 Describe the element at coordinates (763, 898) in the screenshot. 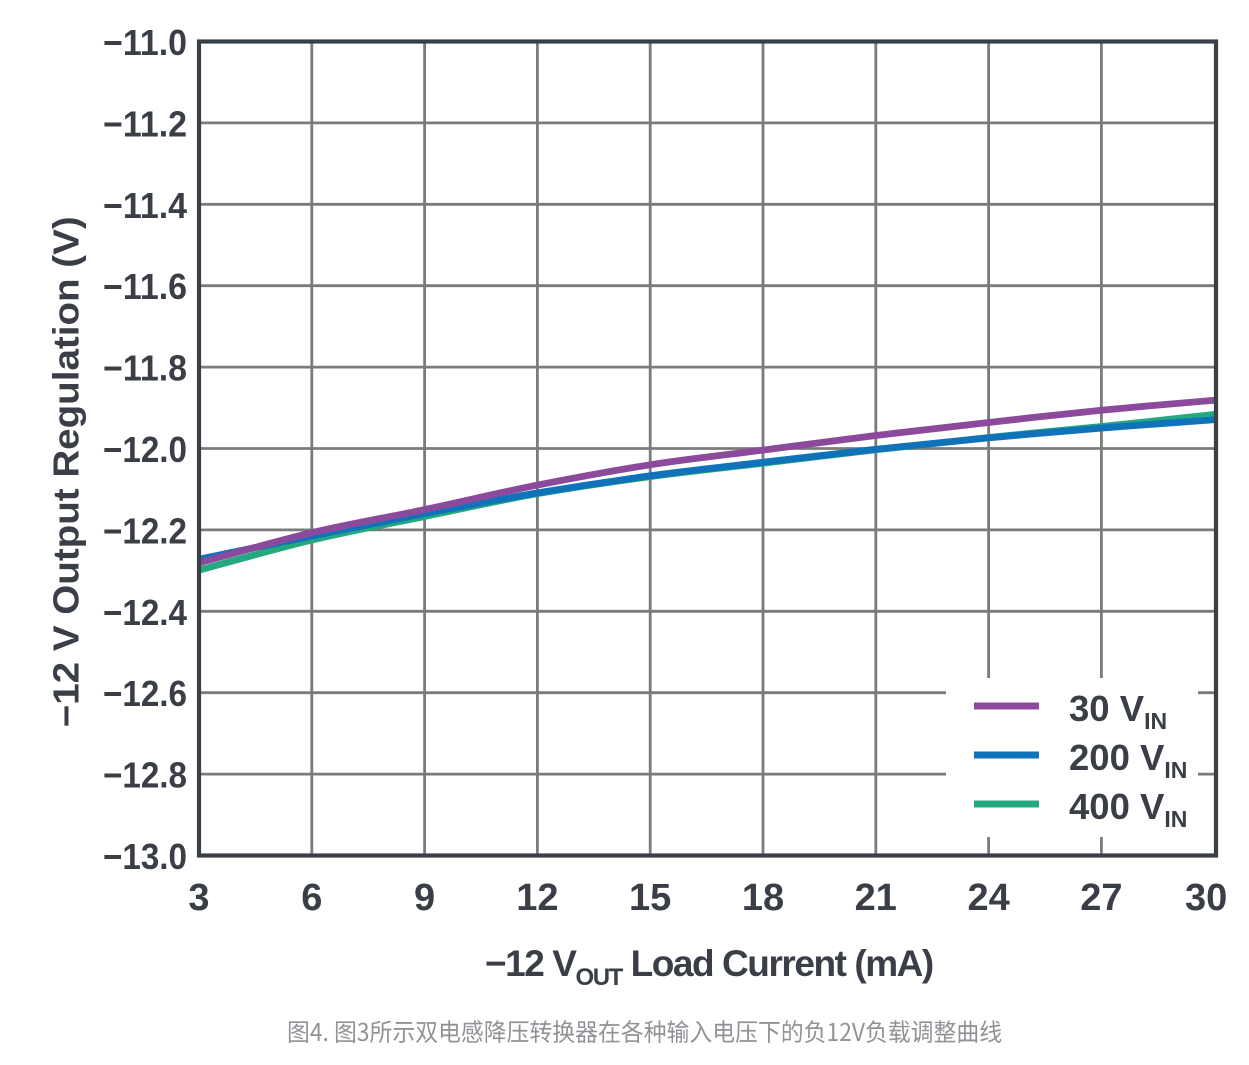

I see `svg-text: 18` at that location.